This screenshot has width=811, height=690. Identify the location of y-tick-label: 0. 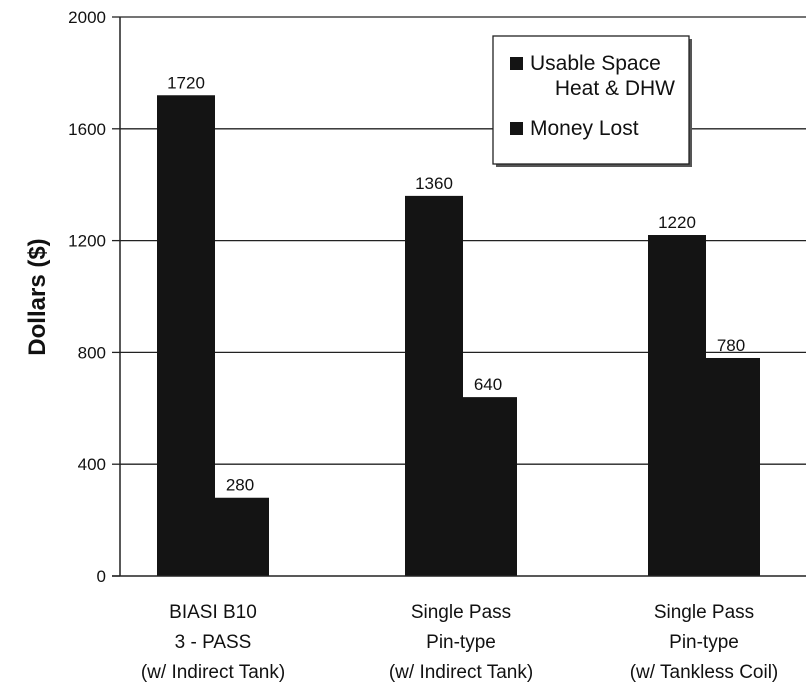
(101, 576).